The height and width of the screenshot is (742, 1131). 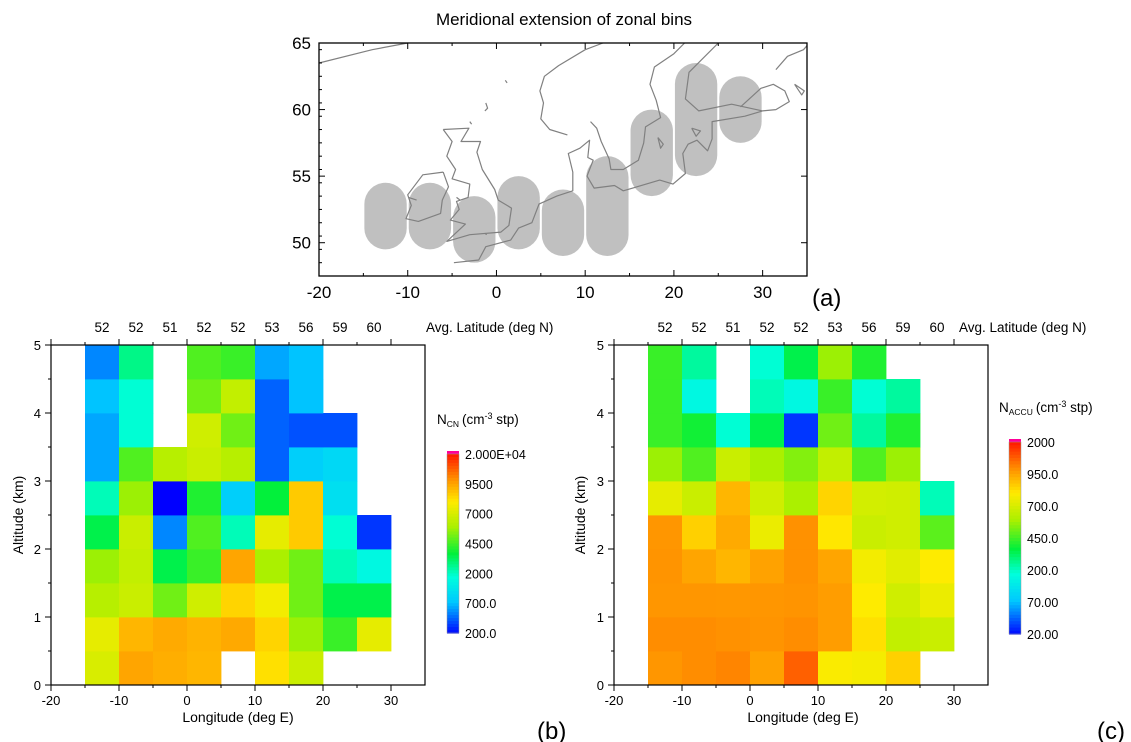 I want to click on y-tick-label-c: 2, so click(x=600, y=549).